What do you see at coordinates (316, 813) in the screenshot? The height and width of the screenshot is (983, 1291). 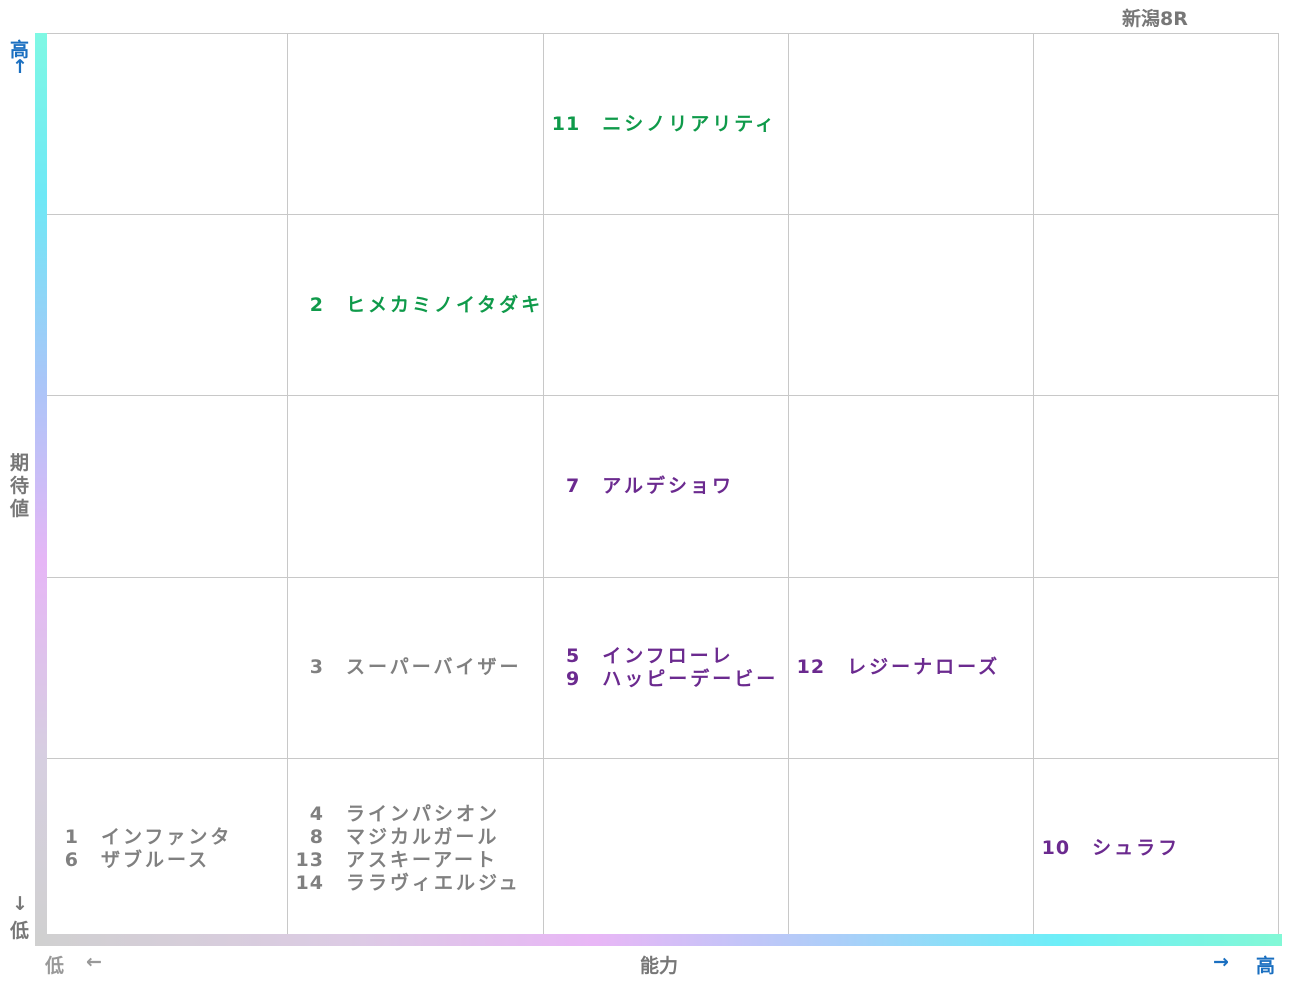 I see `horse-number: 4` at bounding box center [316, 813].